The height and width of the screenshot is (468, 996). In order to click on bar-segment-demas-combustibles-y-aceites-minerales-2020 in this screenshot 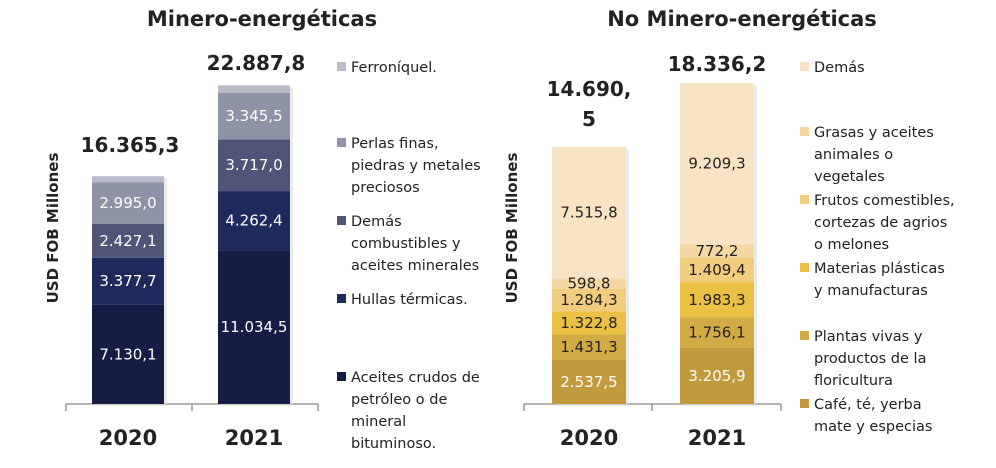, I will do `click(128, 240)`.